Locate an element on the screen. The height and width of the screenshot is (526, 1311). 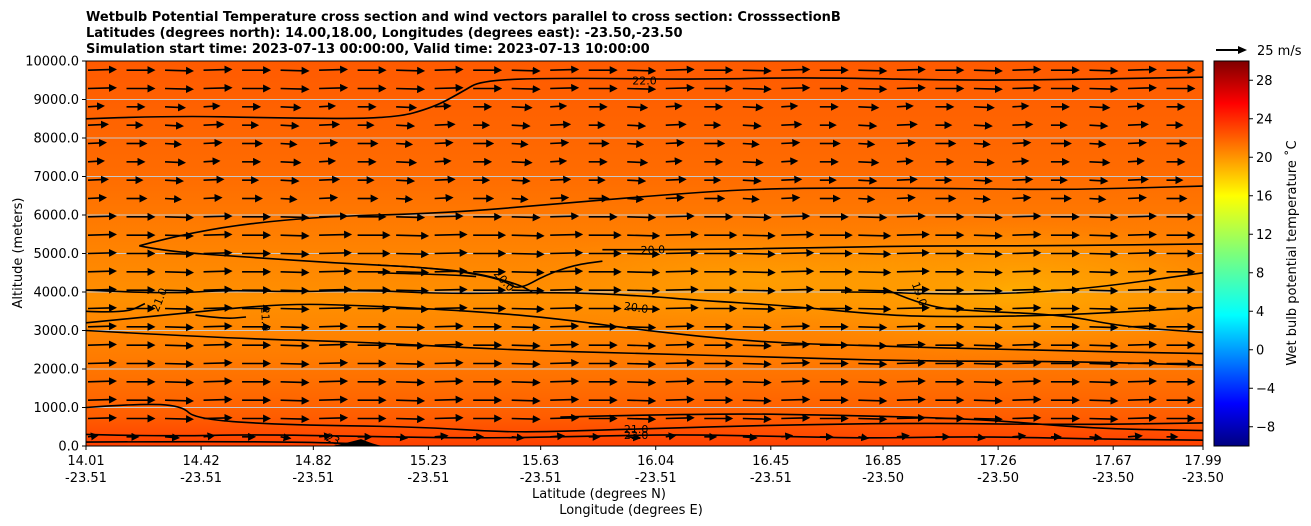
y-tick-label: 7000.0 is located at coordinates (57, 177).